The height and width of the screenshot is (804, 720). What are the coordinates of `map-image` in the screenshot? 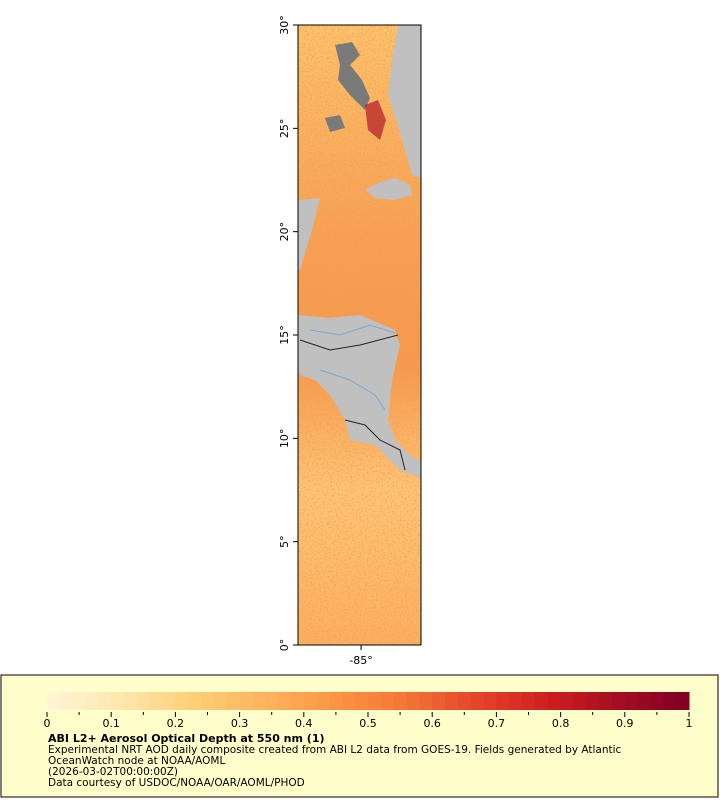 It's located at (359, 335).